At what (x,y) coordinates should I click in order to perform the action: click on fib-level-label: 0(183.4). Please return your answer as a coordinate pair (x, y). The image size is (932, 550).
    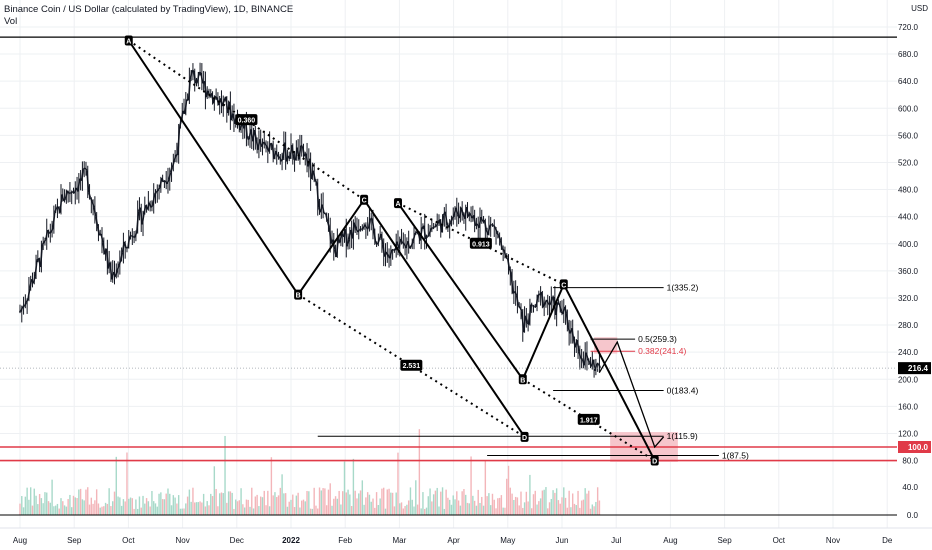
    Looking at the image, I should click on (683, 390).